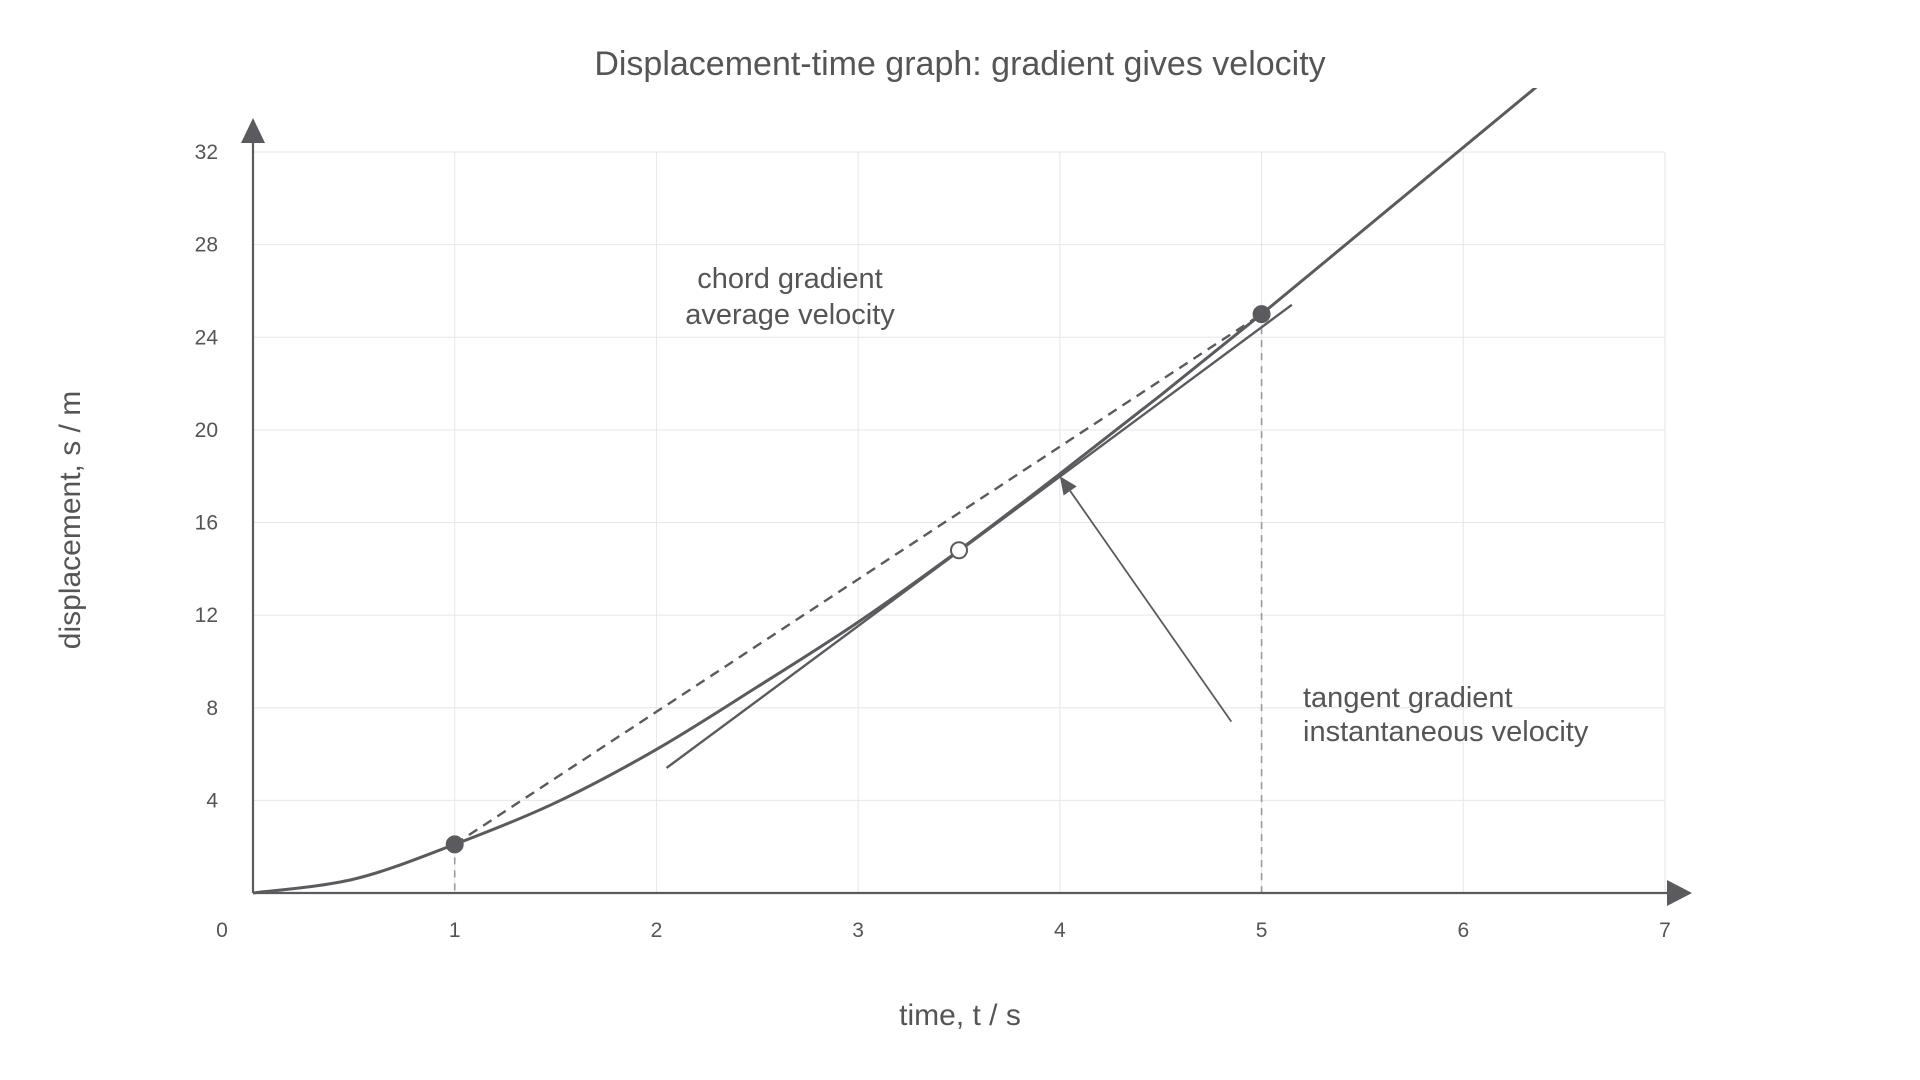 The height and width of the screenshot is (1080, 1920). I want to click on pointer-arrowhead-icon, so click(1068, 486).